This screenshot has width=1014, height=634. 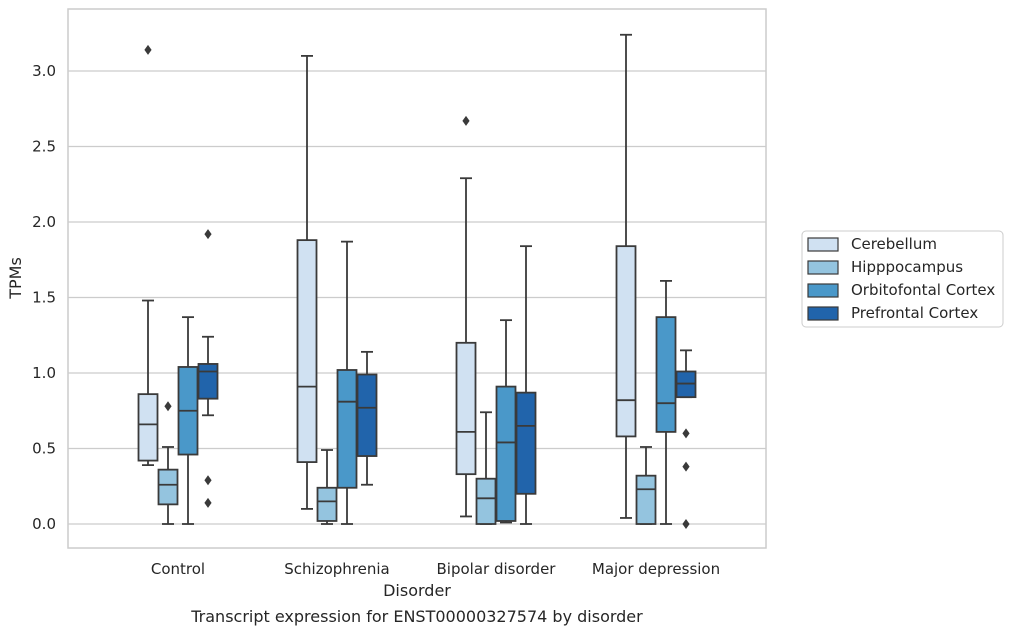 What do you see at coordinates (907, 267) in the screenshot?
I see `legend-label: Hipppocampus` at bounding box center [907, 267].